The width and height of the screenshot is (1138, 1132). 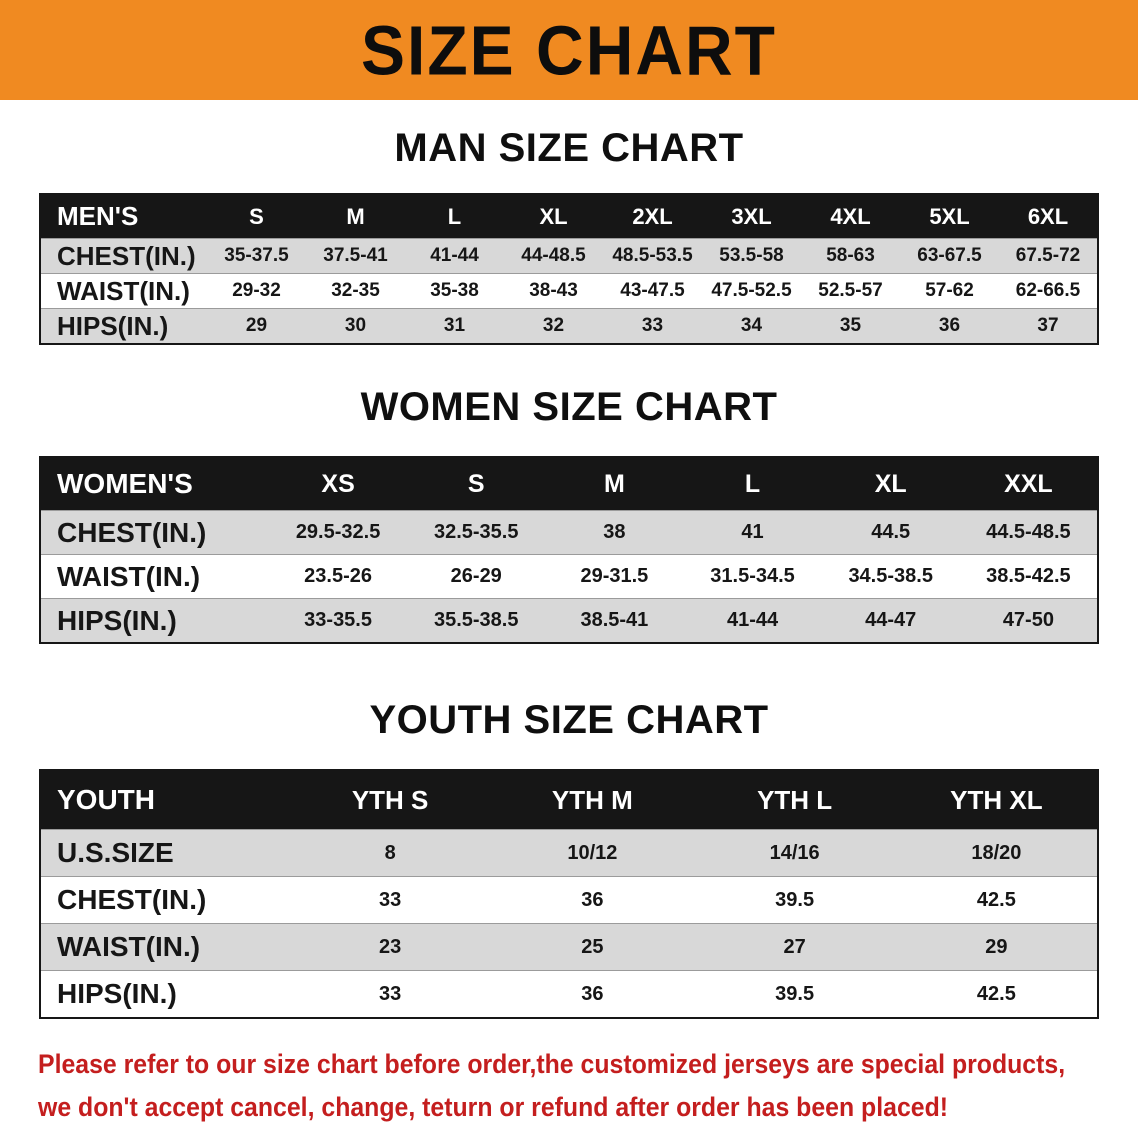 What do you see at coordinates (569, 216) in the screenshot?
I see `table-header-row: MEN'S S M L XL 2XL 3XL 4XL 5XL 6XL` at bounding box center [569, 216].